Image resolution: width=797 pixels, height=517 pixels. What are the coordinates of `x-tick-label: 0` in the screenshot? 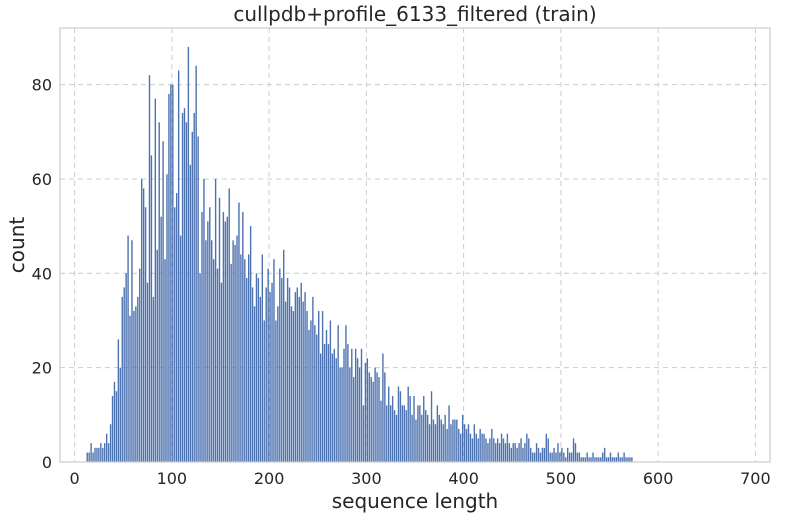 It's located at (74, 478).